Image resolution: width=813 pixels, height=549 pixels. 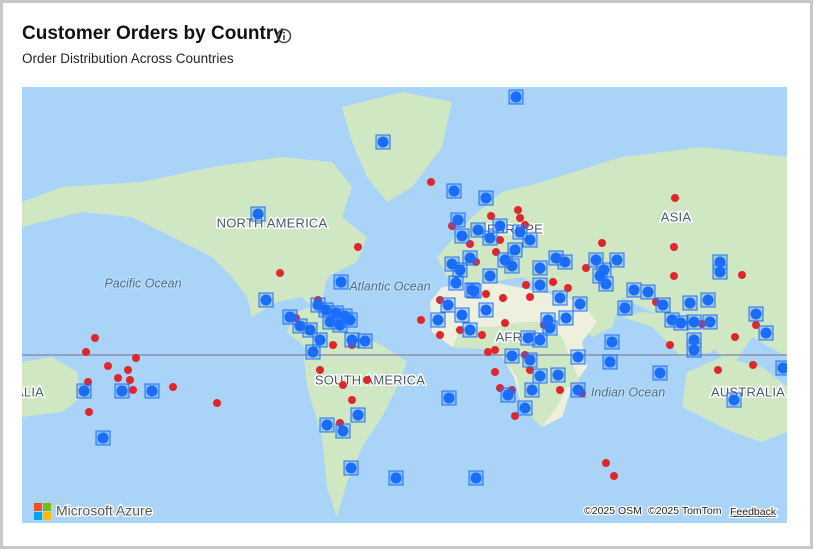 I want to click on info-icon, so click(x=284, y=36).